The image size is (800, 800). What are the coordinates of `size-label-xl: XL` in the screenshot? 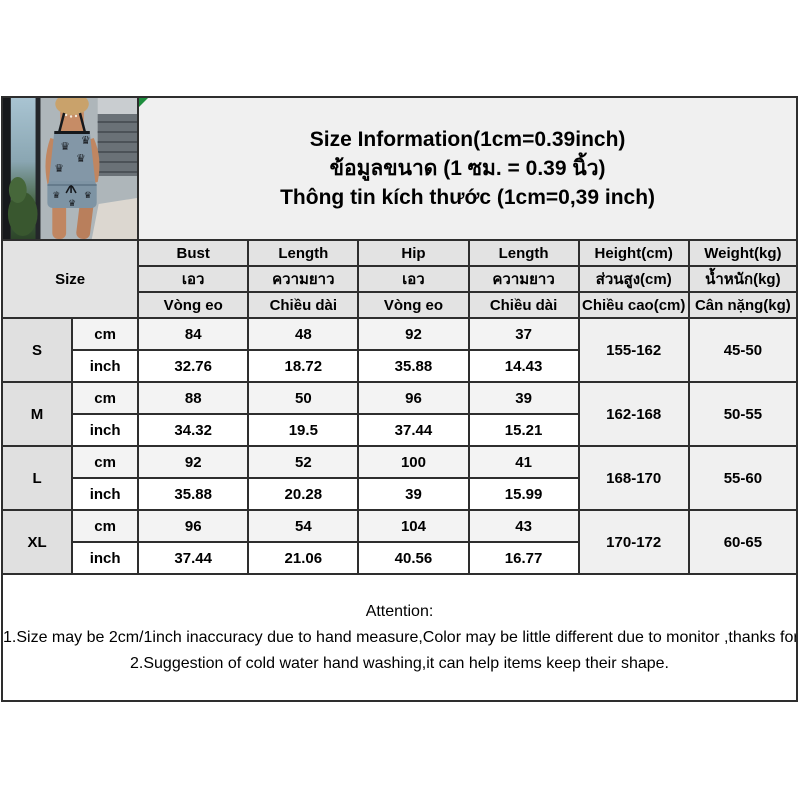 It's located at (37, 542).